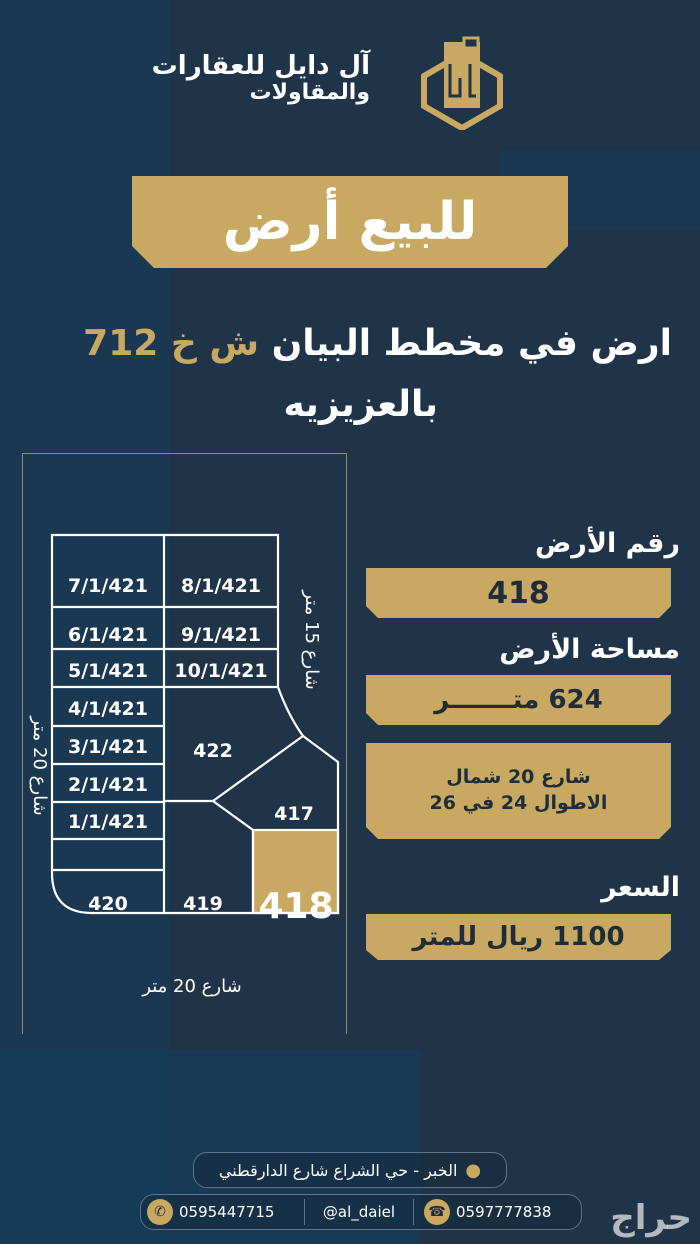  I want to click on area-label: مساحة الأرض, so click(589, 649).